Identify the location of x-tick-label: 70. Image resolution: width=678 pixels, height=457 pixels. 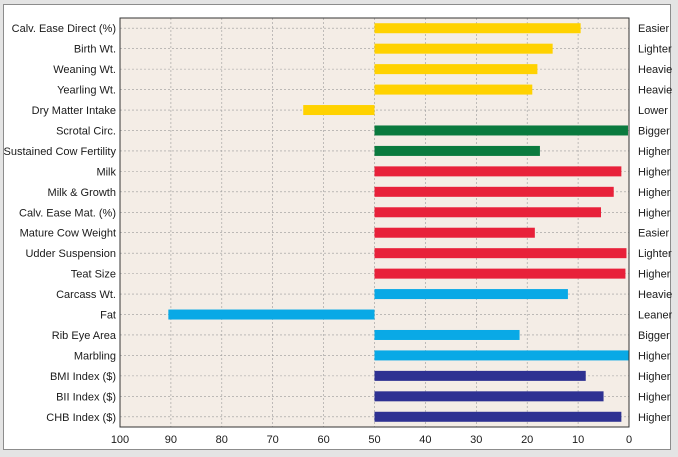
(273, 440).